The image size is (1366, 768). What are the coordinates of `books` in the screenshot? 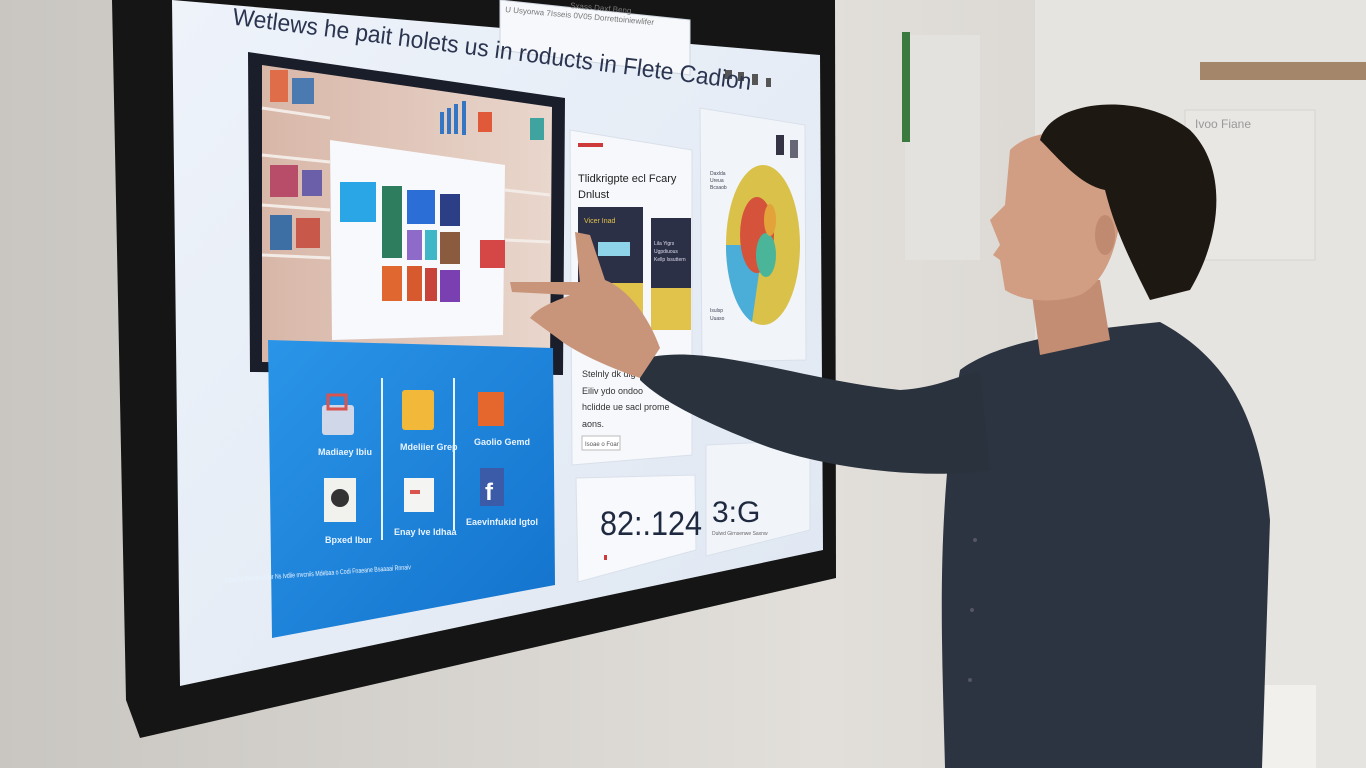 It's located at (407, 160).